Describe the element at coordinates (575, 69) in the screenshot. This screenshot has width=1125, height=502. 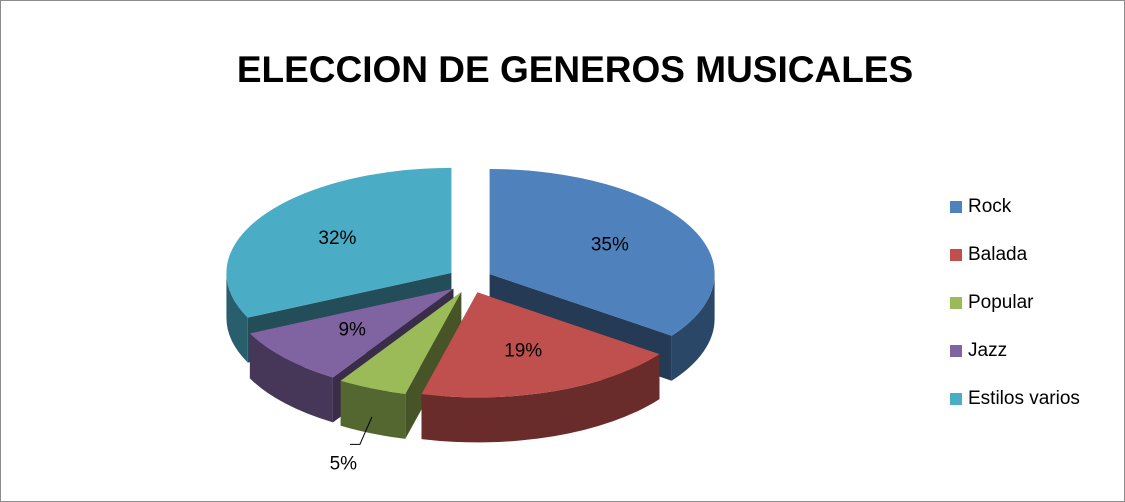
I see `chart-title: ELECCION DE GENEROS MUSICALES` at that location.